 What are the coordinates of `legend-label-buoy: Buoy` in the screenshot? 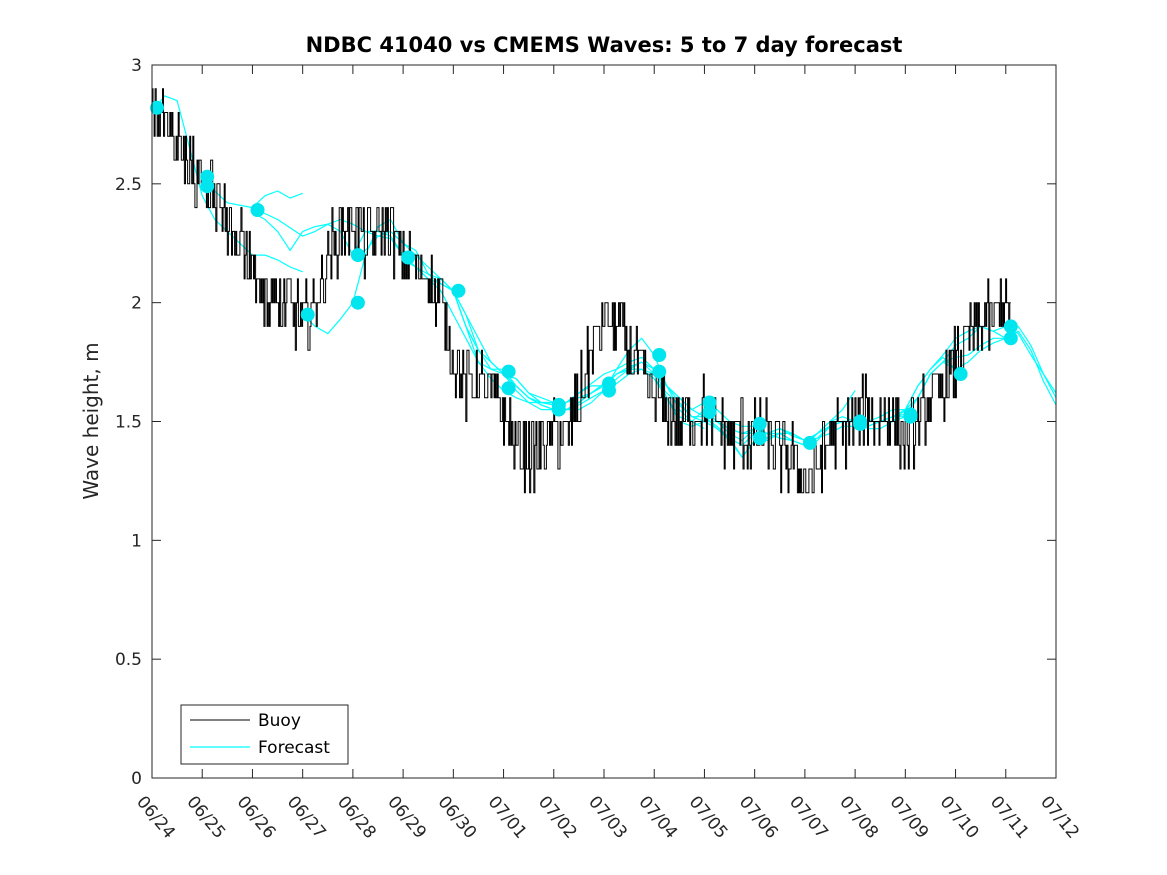 It's located at (279, 721).